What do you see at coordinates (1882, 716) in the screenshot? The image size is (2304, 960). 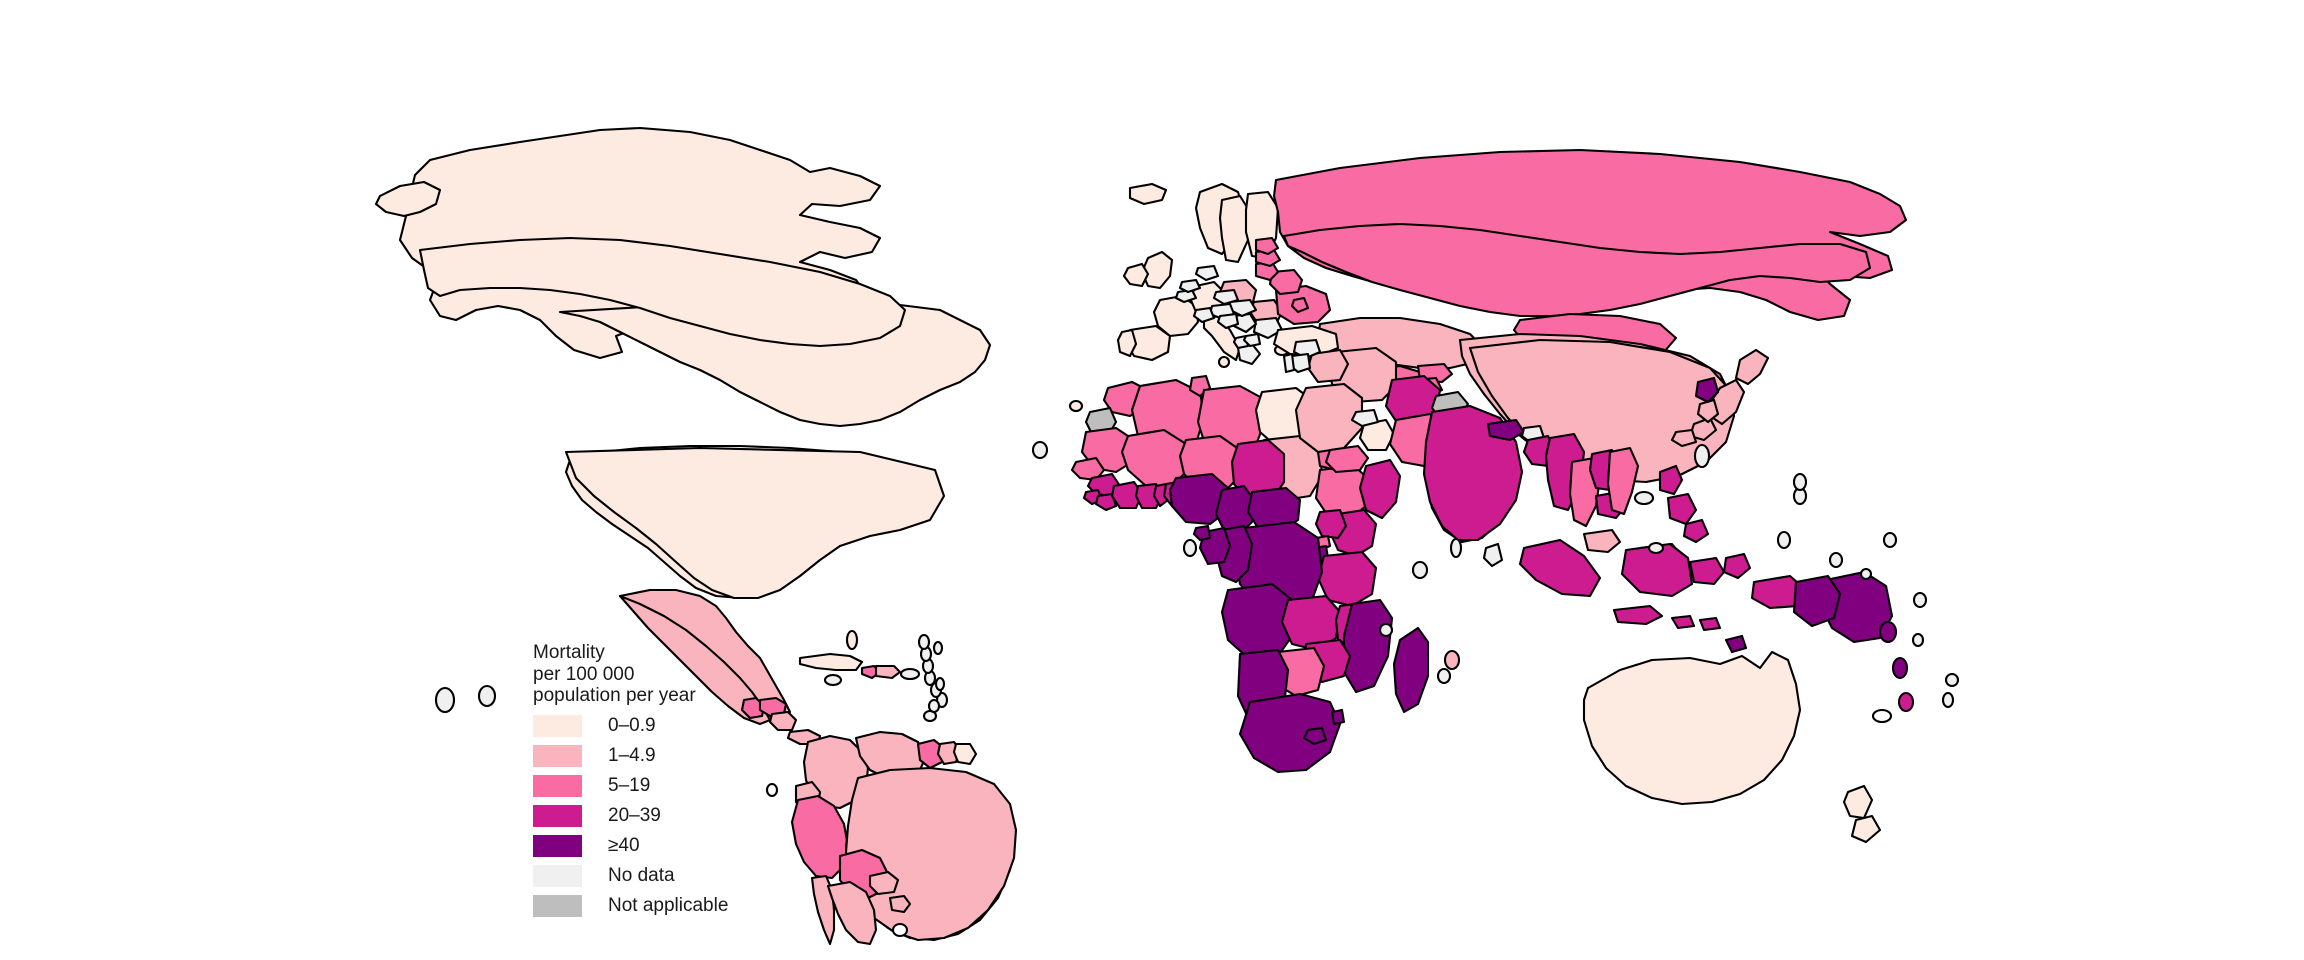 I see `island-new-caledonia` at bounding box center [1882, 716].